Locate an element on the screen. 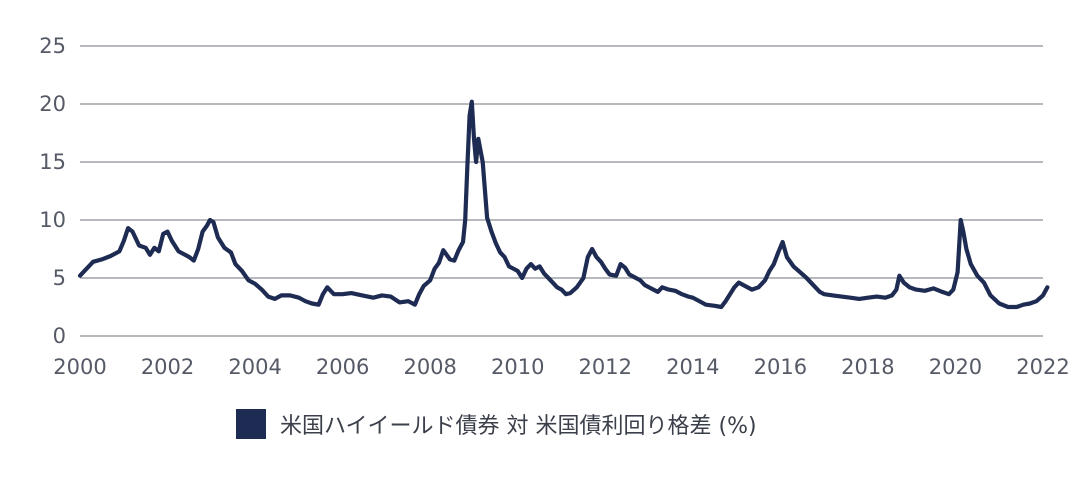  y-tick-label: 25 is located at coordinates (52, 46).